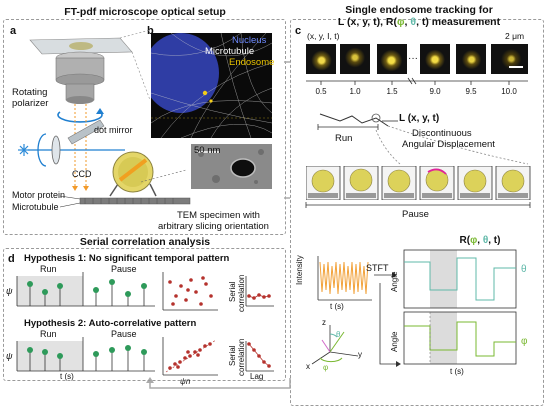 This screenshot has height=410, width=546. I want to click on pause-label-c: Pause, so click(415, 214).